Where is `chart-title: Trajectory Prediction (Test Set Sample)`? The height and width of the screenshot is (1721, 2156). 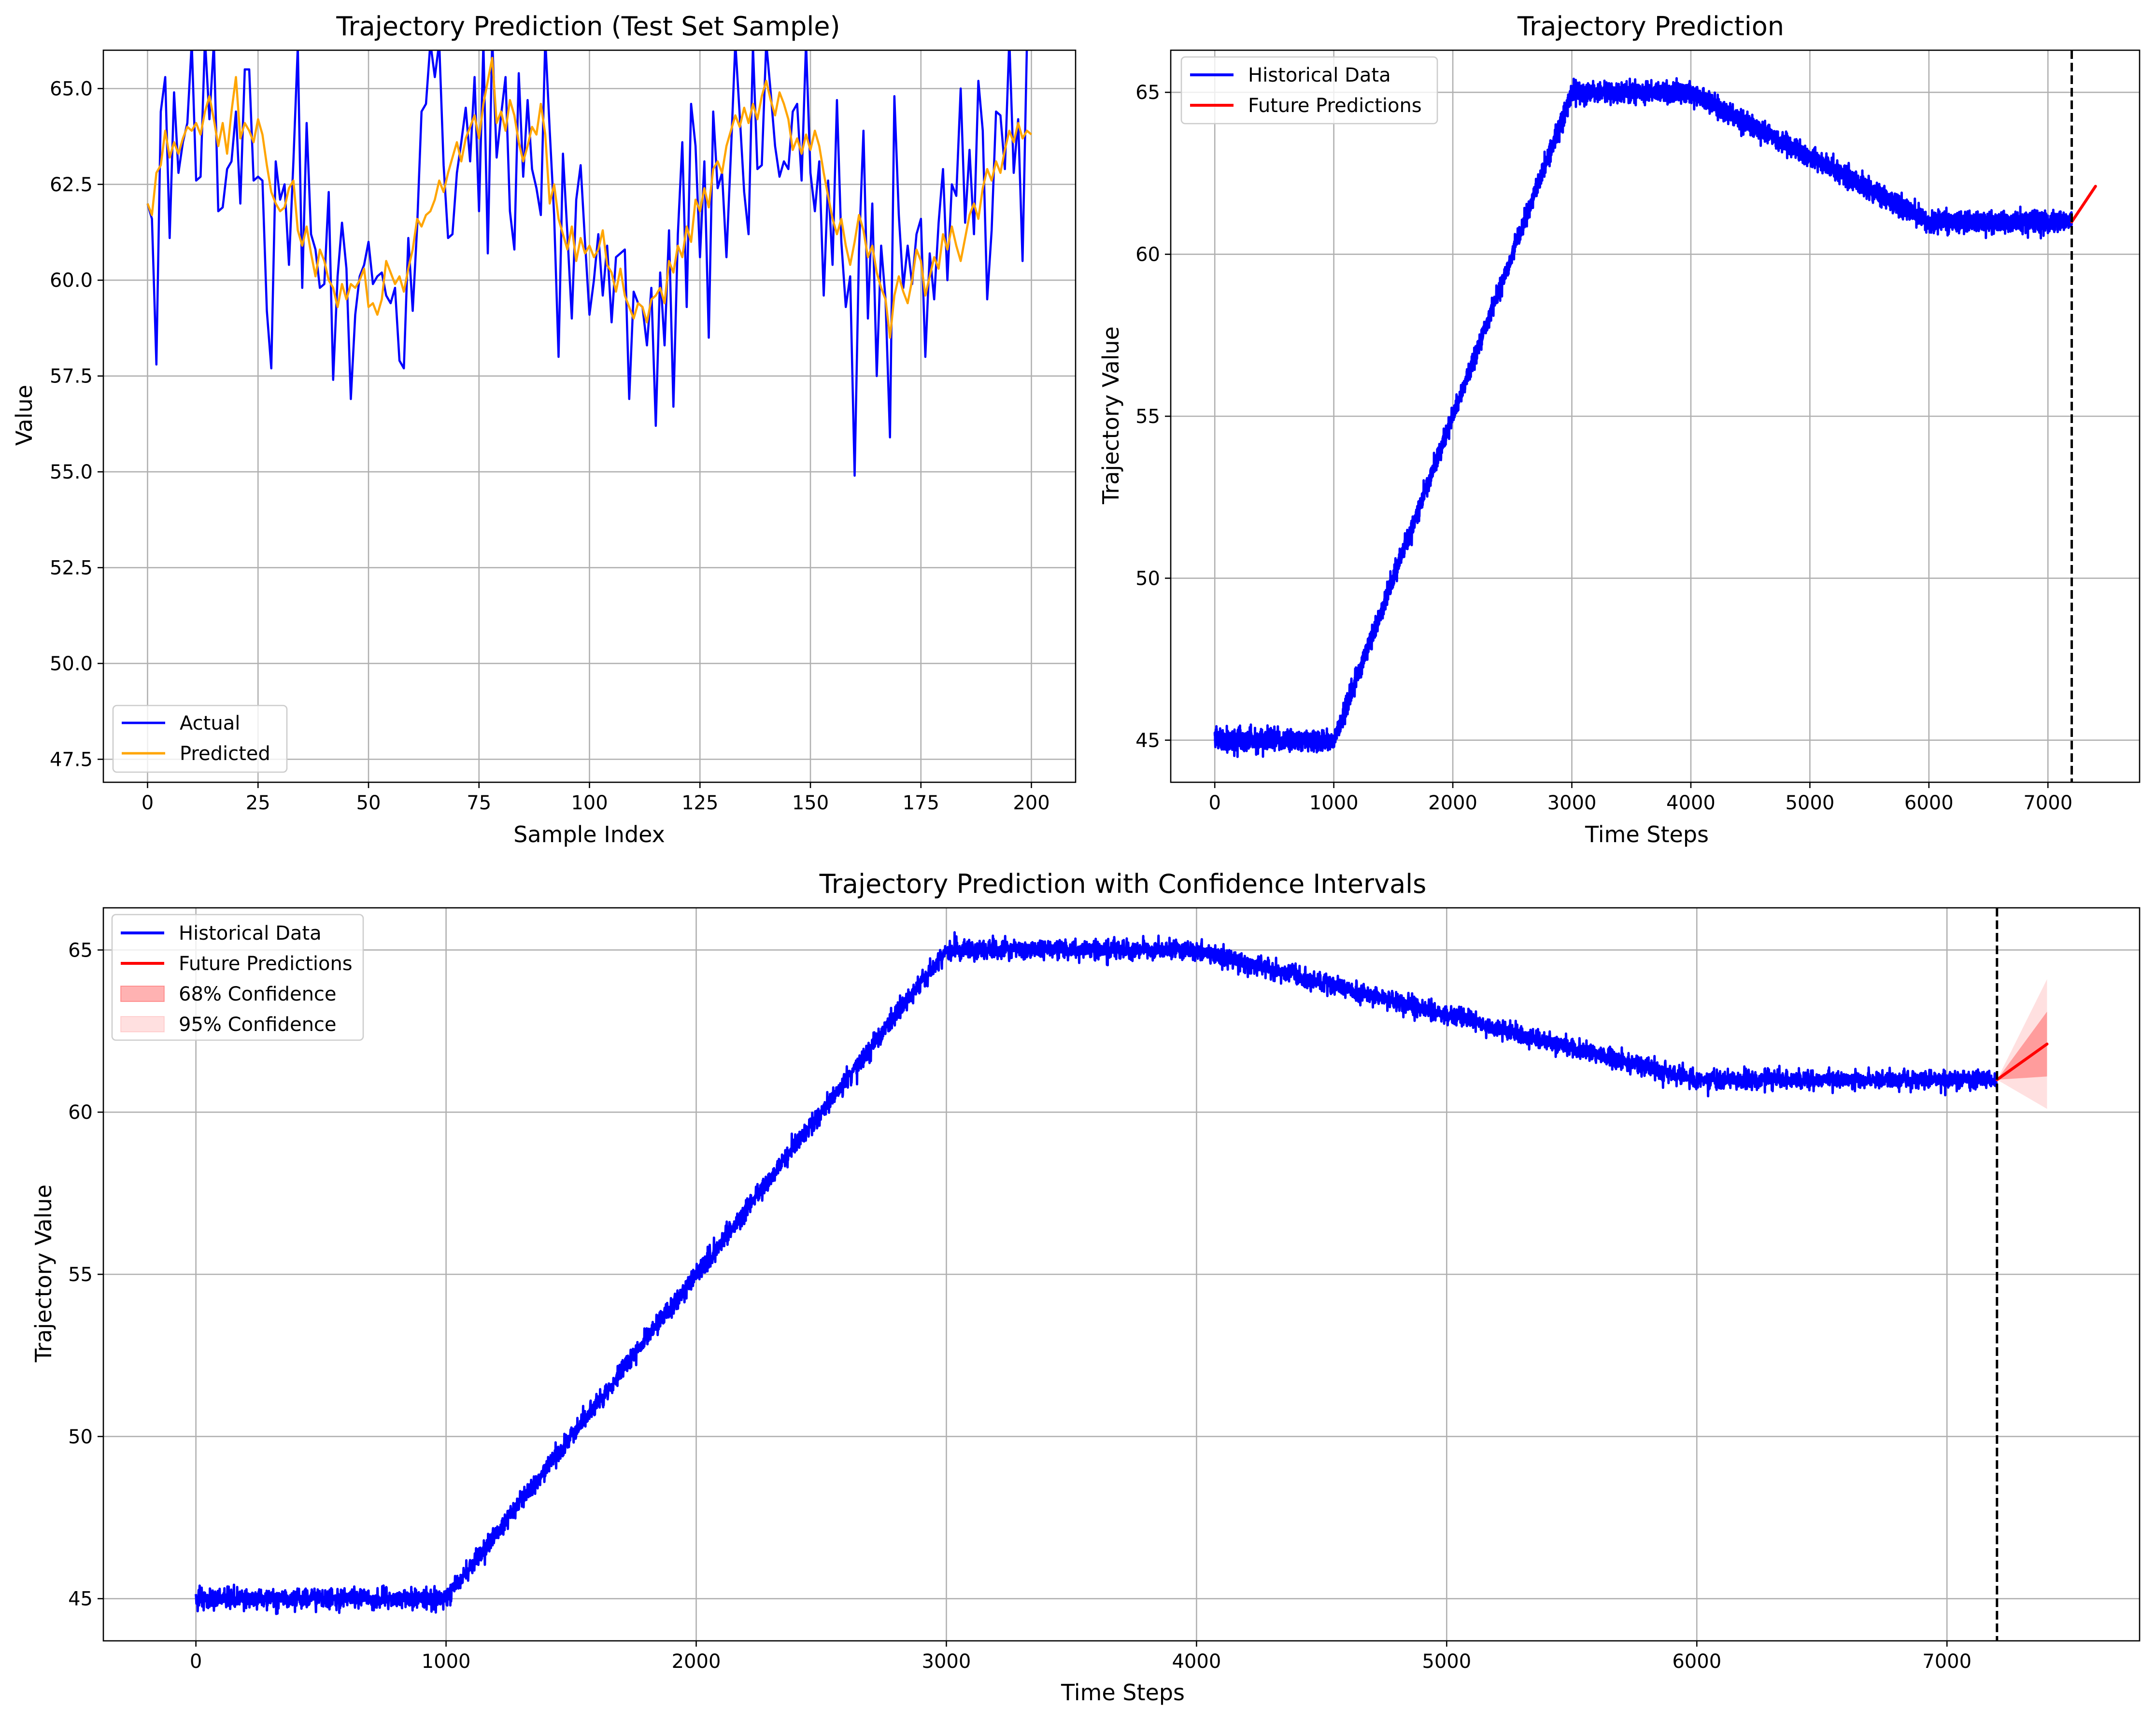
chart-title: Trajectory Prediction (Test Set Sample) is located at coordinates (588, 27).